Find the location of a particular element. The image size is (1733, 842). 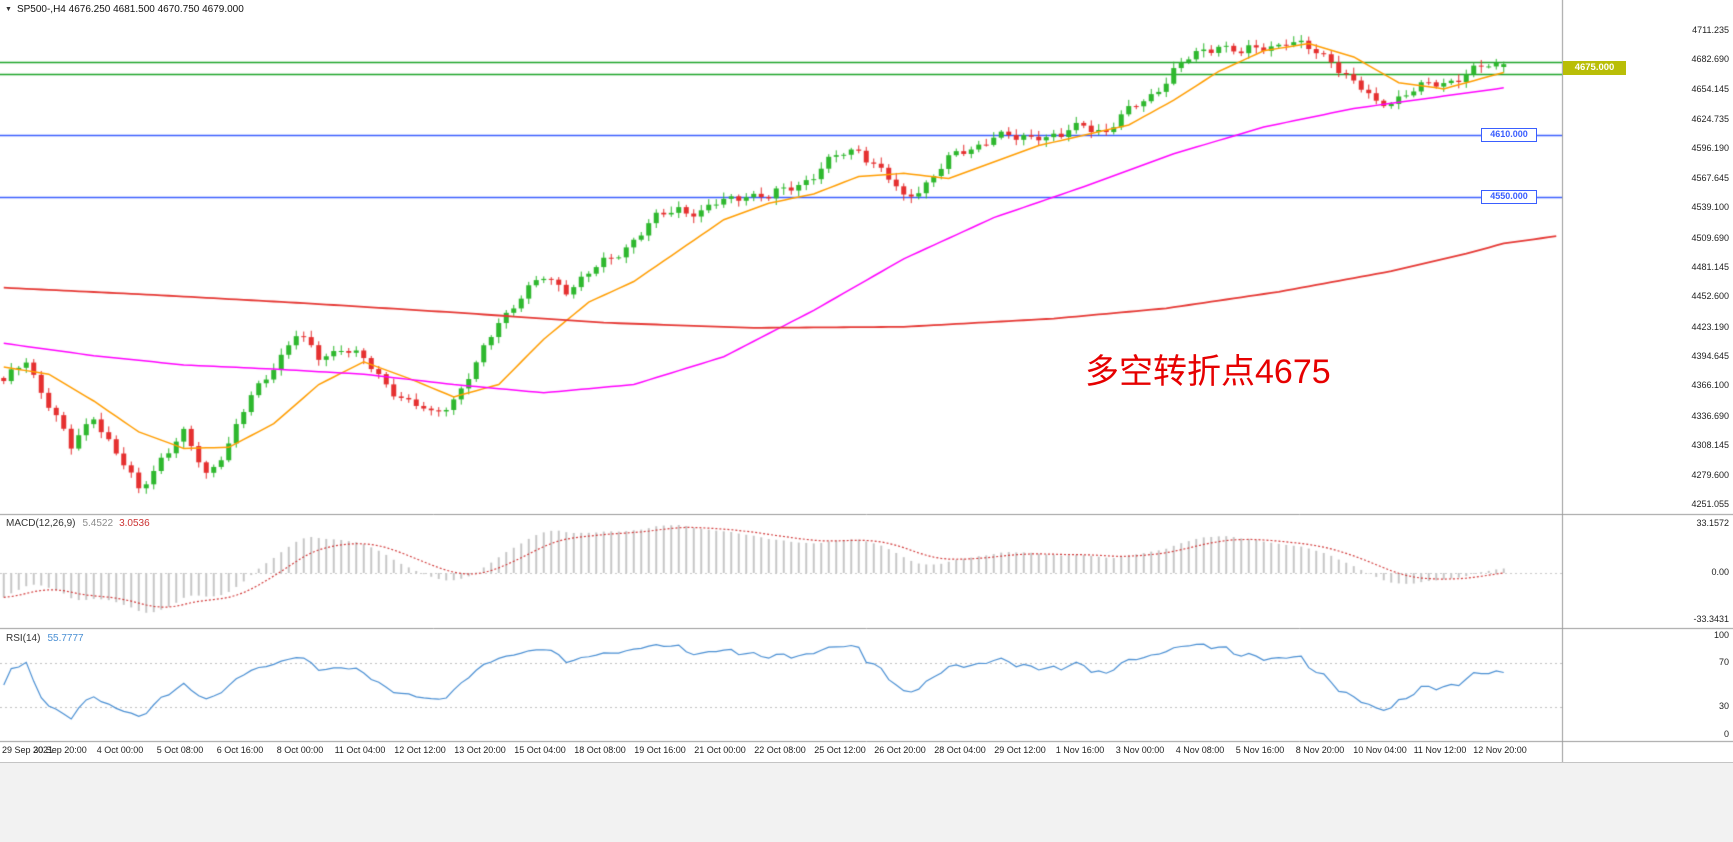

rsi-axis-label: 0 is located at coordinates (1726, 734).